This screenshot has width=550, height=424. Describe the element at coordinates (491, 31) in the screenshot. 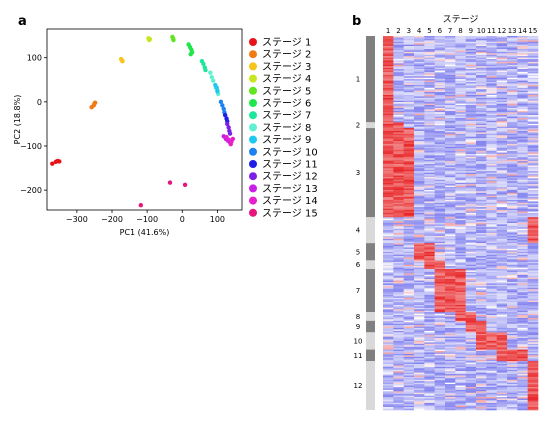

I see `column-label: 11` at that location.